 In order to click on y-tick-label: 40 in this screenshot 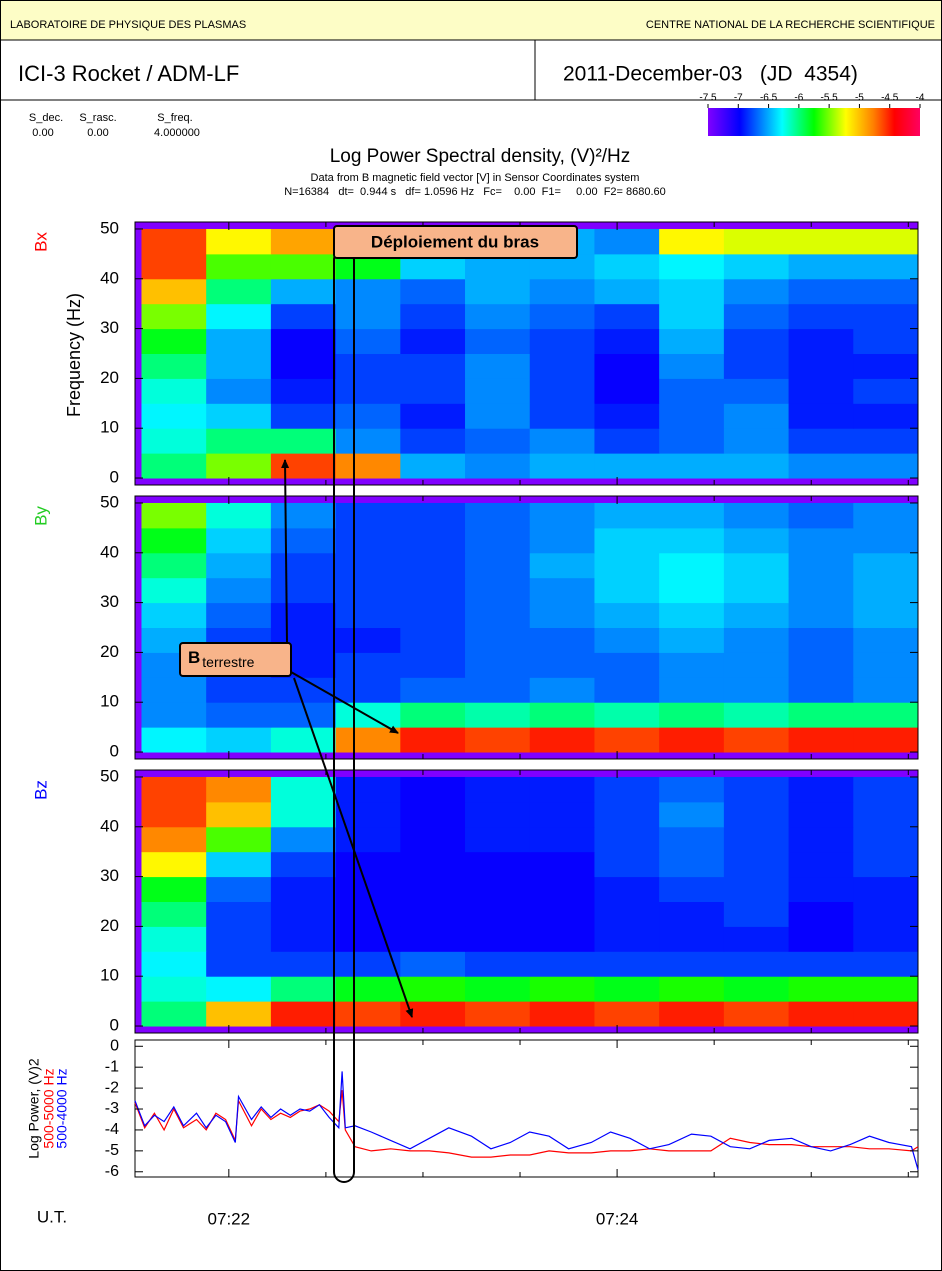, I will do `click(109, 825)`.